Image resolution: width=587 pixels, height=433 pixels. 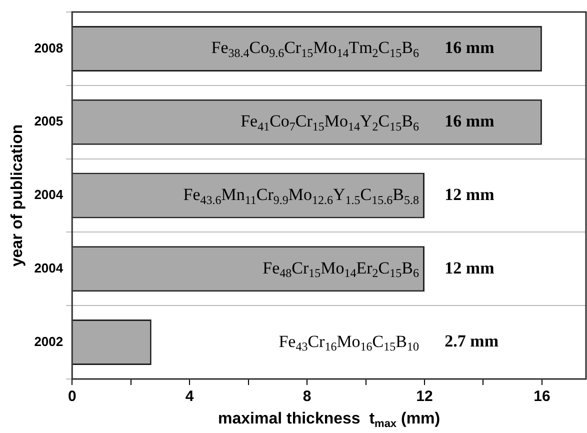 What do you see at coordinates (471, 341) in the screenshot?
I see `data-label: 2.7 mm` at bounding box center [471, 341].